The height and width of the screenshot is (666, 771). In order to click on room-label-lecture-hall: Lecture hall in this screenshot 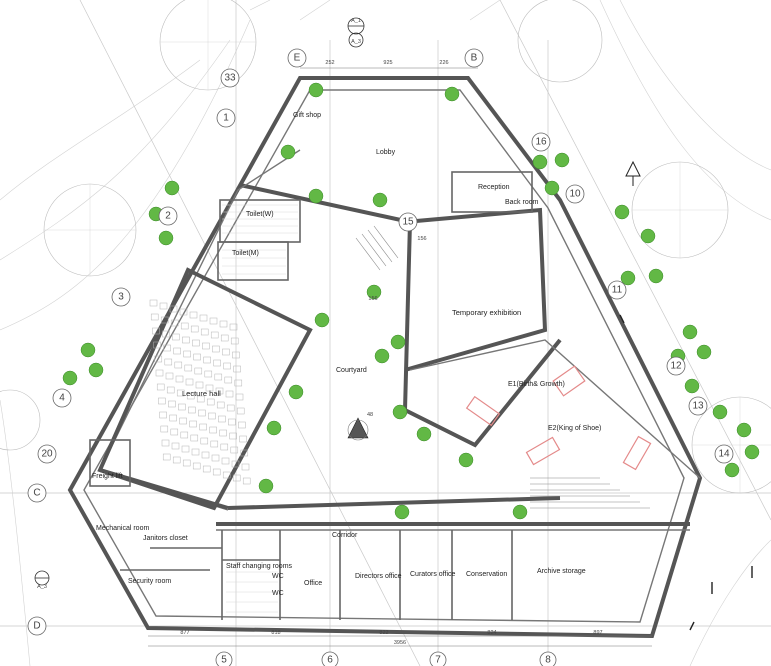, I will do `click(201, 393)`.